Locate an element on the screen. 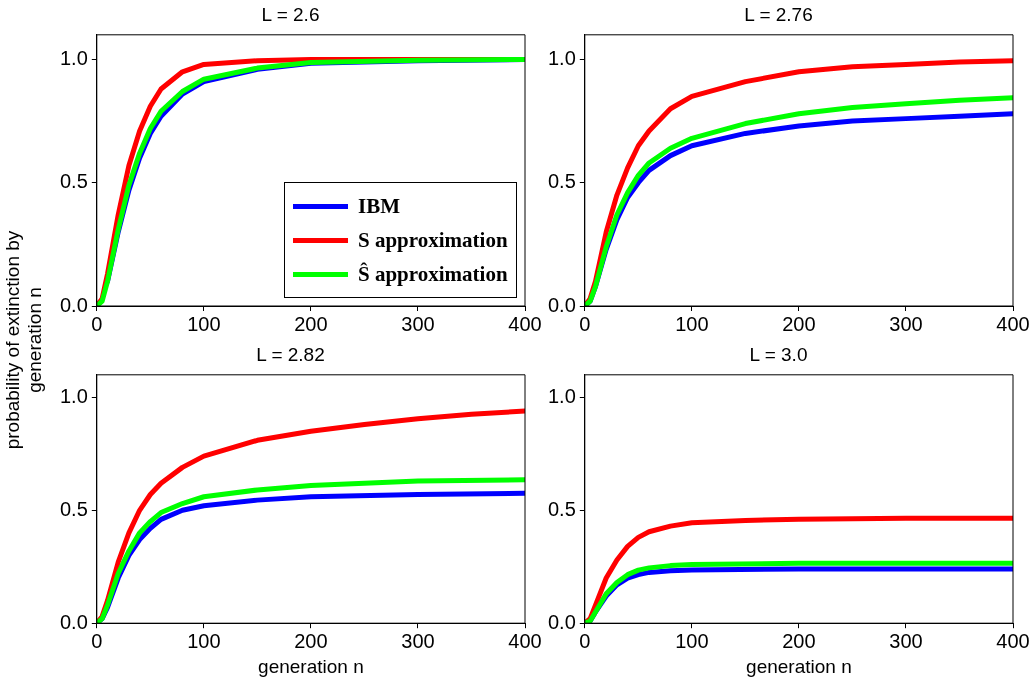 The image size is (1035, 679). chart-title: L = 2.6 is located at coordinates (290, 14).